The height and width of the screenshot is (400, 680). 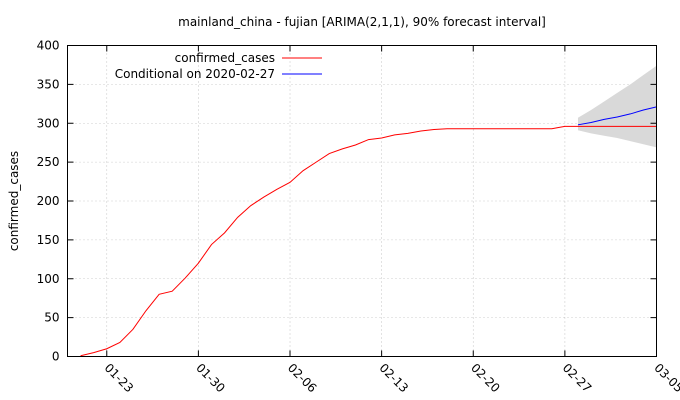 I want to click on y-tick-label: 250, so click(x=48, y=162).